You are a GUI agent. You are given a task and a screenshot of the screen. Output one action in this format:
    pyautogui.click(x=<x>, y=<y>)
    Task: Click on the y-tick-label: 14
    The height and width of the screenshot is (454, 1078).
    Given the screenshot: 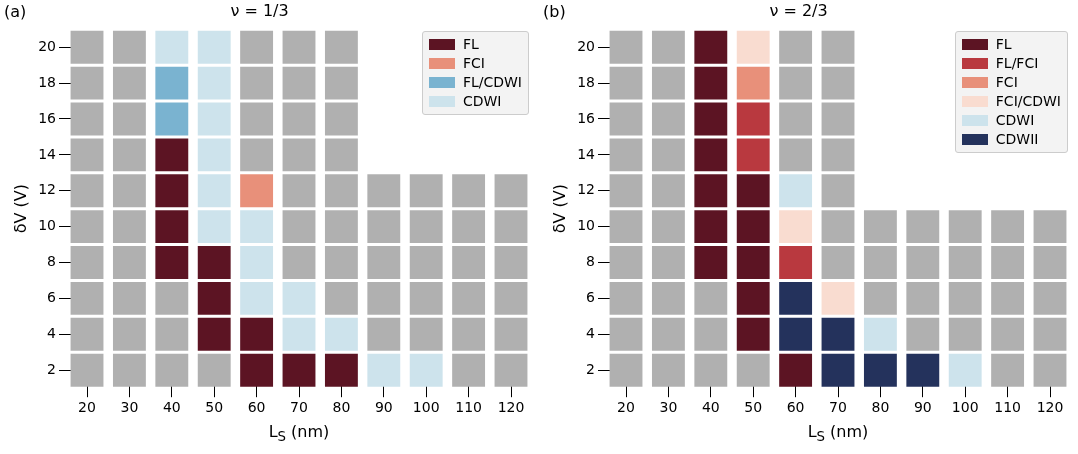 What is the action you would take?
    pyautogui.click(x=586, y=153)
    